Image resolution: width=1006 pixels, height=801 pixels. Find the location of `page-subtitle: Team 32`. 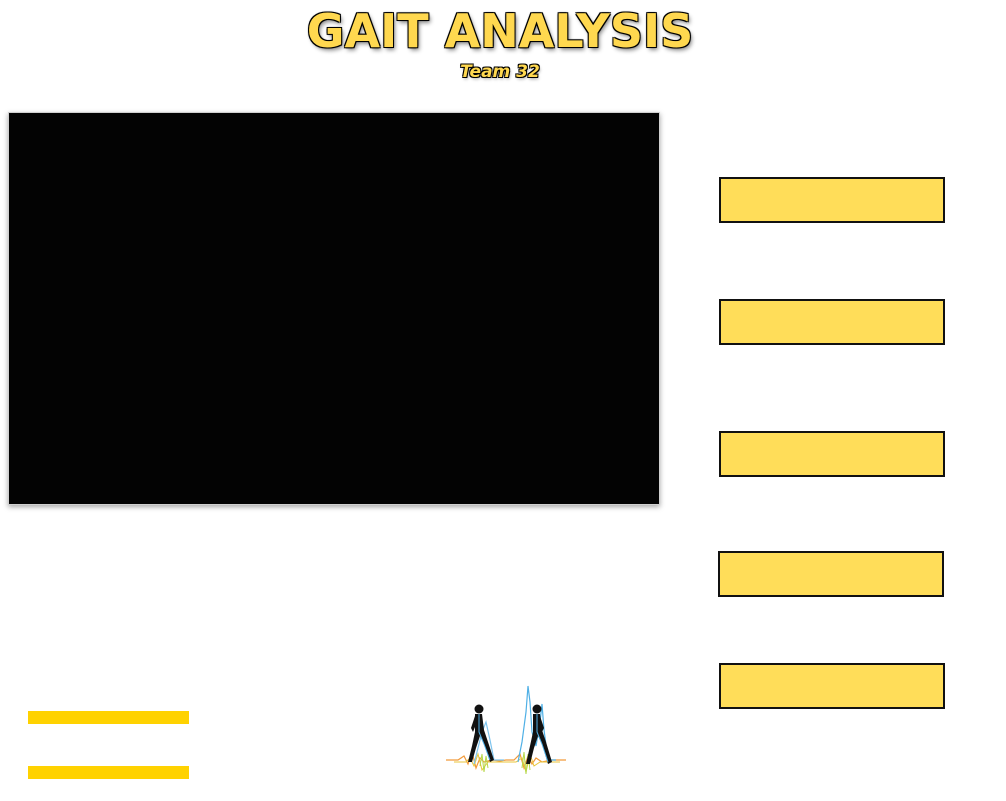

page-subtitle: Team 32 is located at coordinates (500, 72).